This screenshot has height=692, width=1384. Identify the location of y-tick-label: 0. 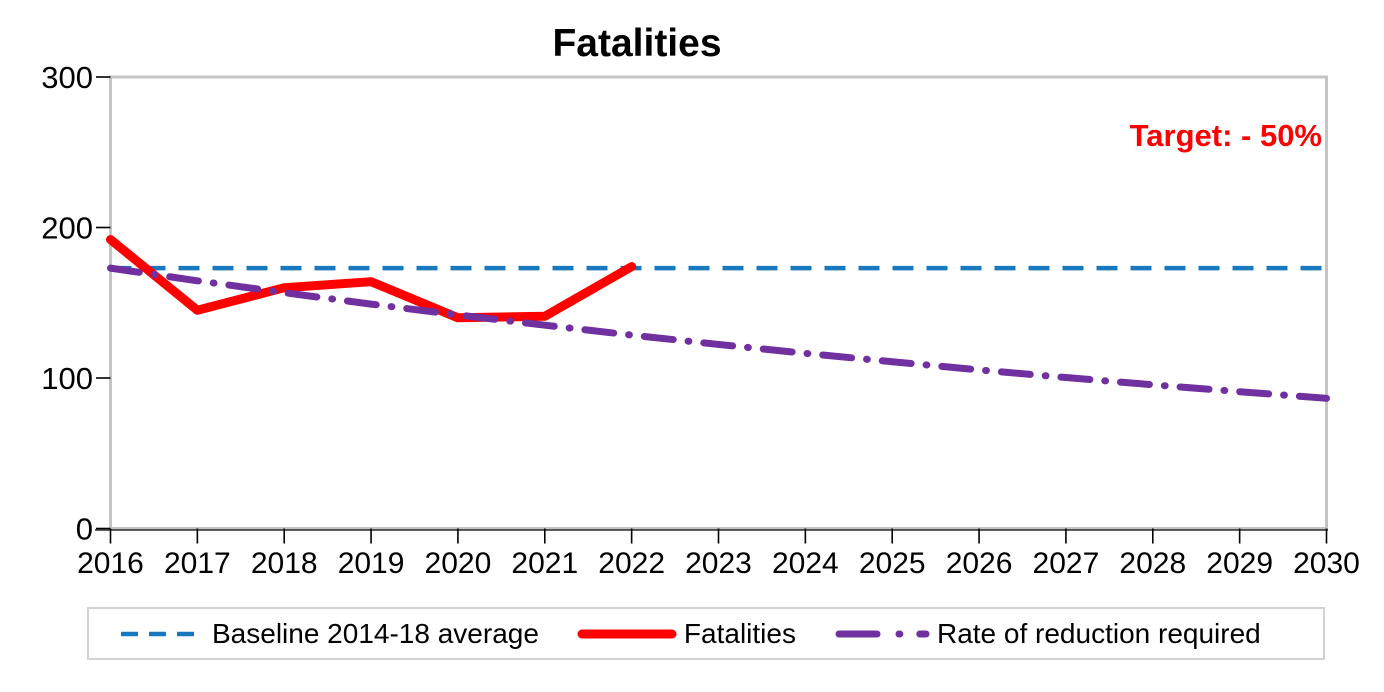
(84, 529).